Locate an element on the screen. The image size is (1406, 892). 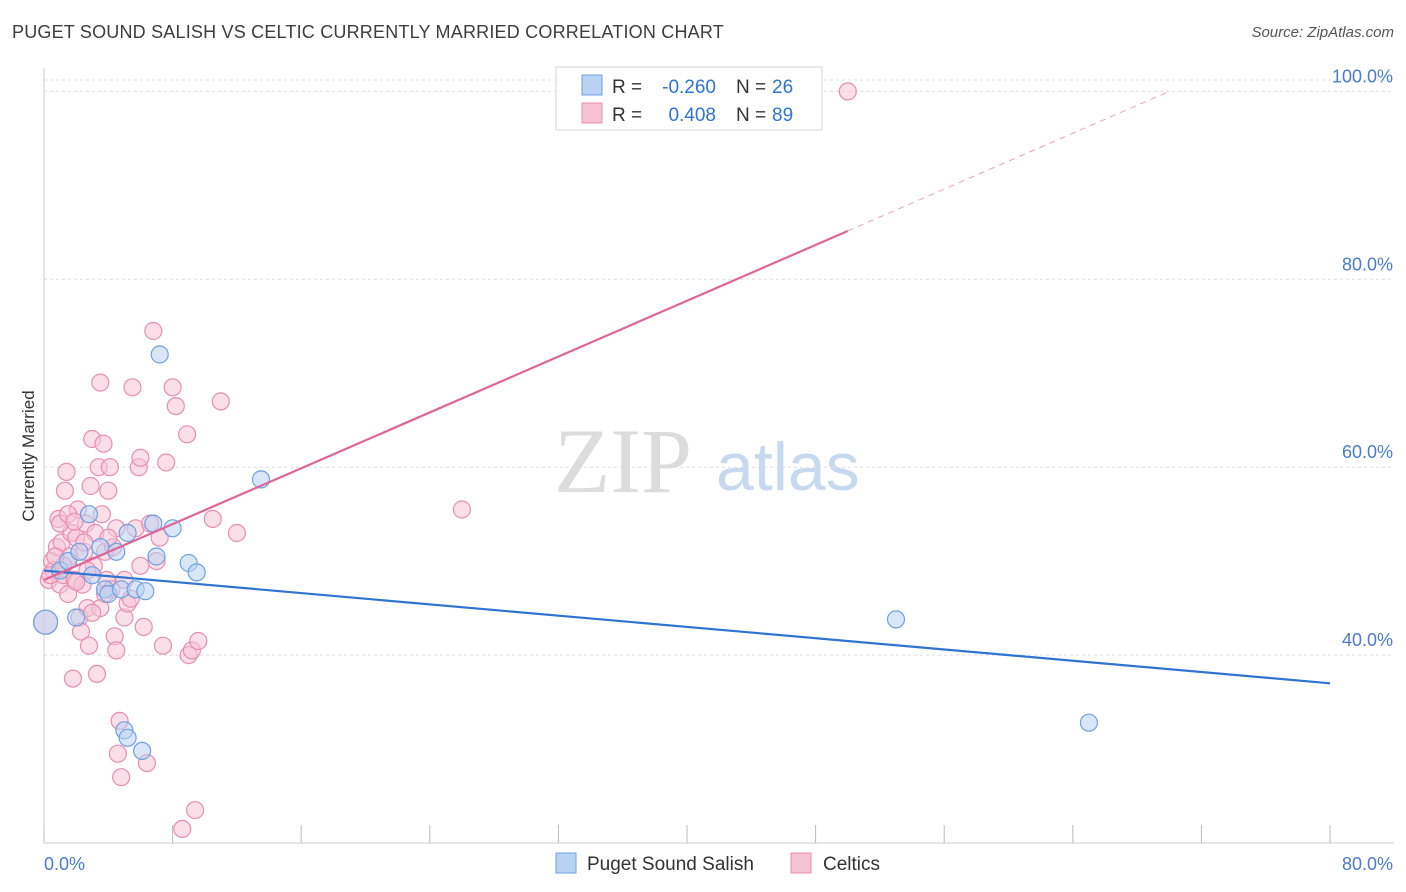
legend-n-label-2: N = is located at coordinates (751, 115).